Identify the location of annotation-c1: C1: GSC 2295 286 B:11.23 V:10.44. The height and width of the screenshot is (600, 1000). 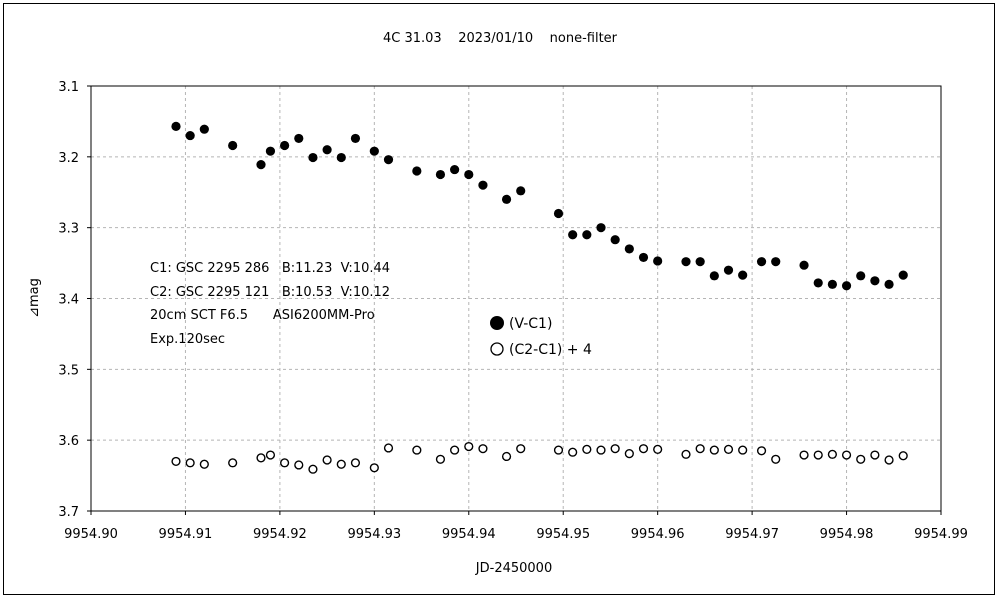
(270, 268).